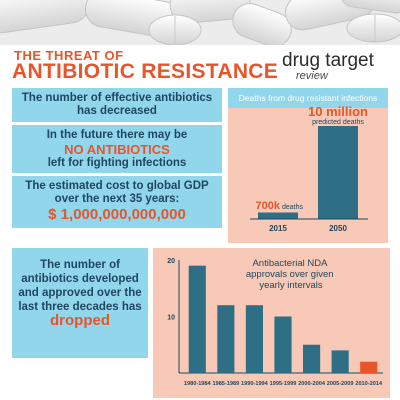 This screenshot has width=400, height=400. Describe the element at coordinates (197, 319) in the screenshot. I see `bar-1980-1984` at that location.